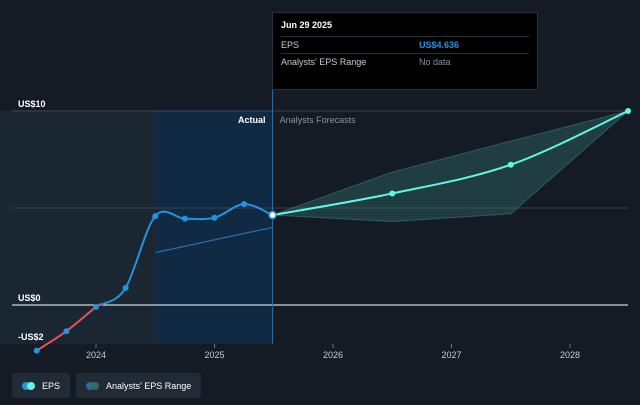  What do you see at coordinates (29, 298) in the screenshot?
I see `y-tick-label: US$0` at bounding box center [29, 298].